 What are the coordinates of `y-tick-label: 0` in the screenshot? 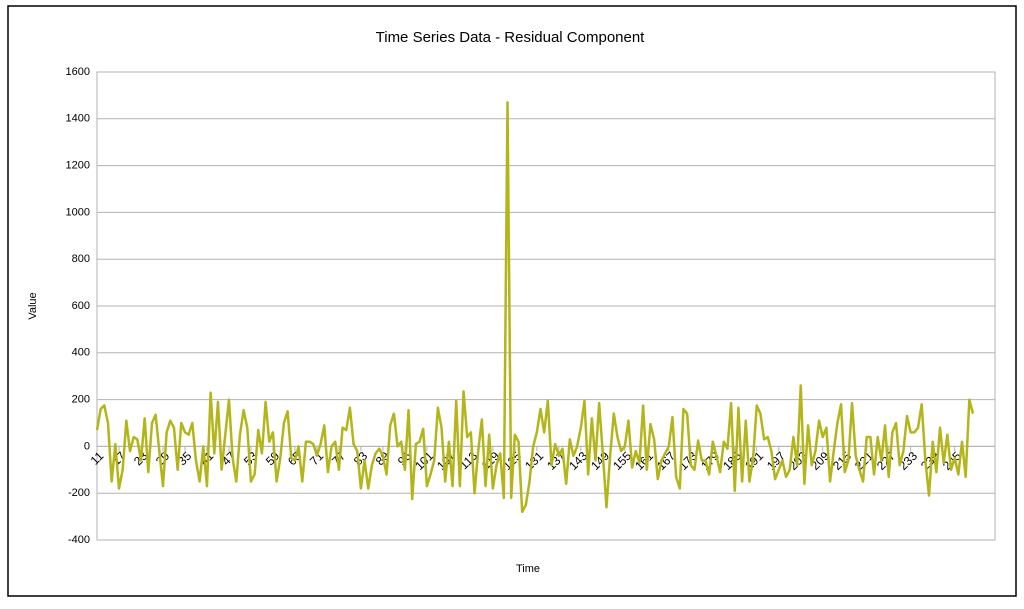 It's located at (87, 446).